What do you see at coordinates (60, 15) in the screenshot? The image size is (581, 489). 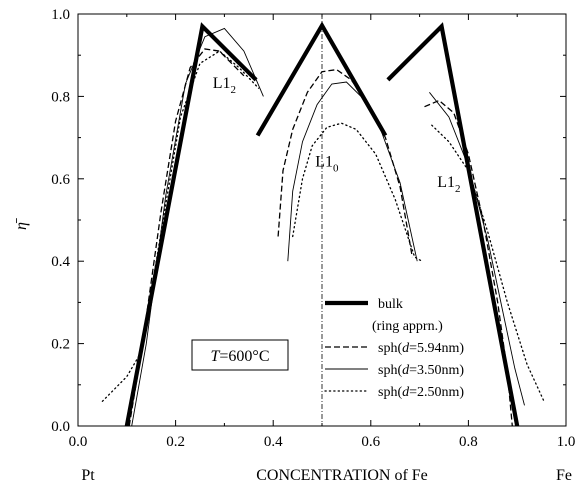 I see `y-tick-label-5: 1.0` at bounding box center [60, 15].